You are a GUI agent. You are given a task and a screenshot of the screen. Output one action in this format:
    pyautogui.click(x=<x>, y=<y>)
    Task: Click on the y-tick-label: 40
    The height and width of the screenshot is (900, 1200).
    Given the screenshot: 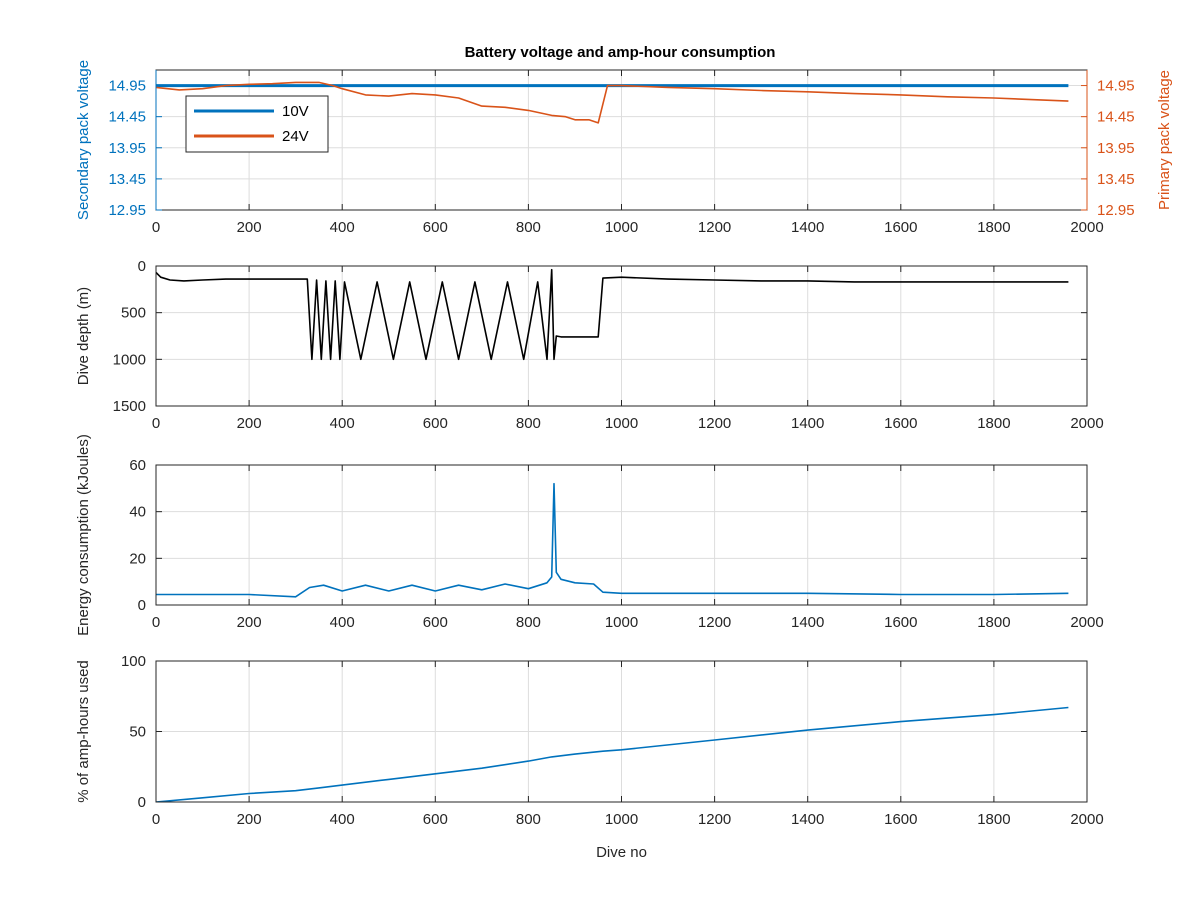 What is the action you would take?
    pyautogui.click(x=137, y=512)
    